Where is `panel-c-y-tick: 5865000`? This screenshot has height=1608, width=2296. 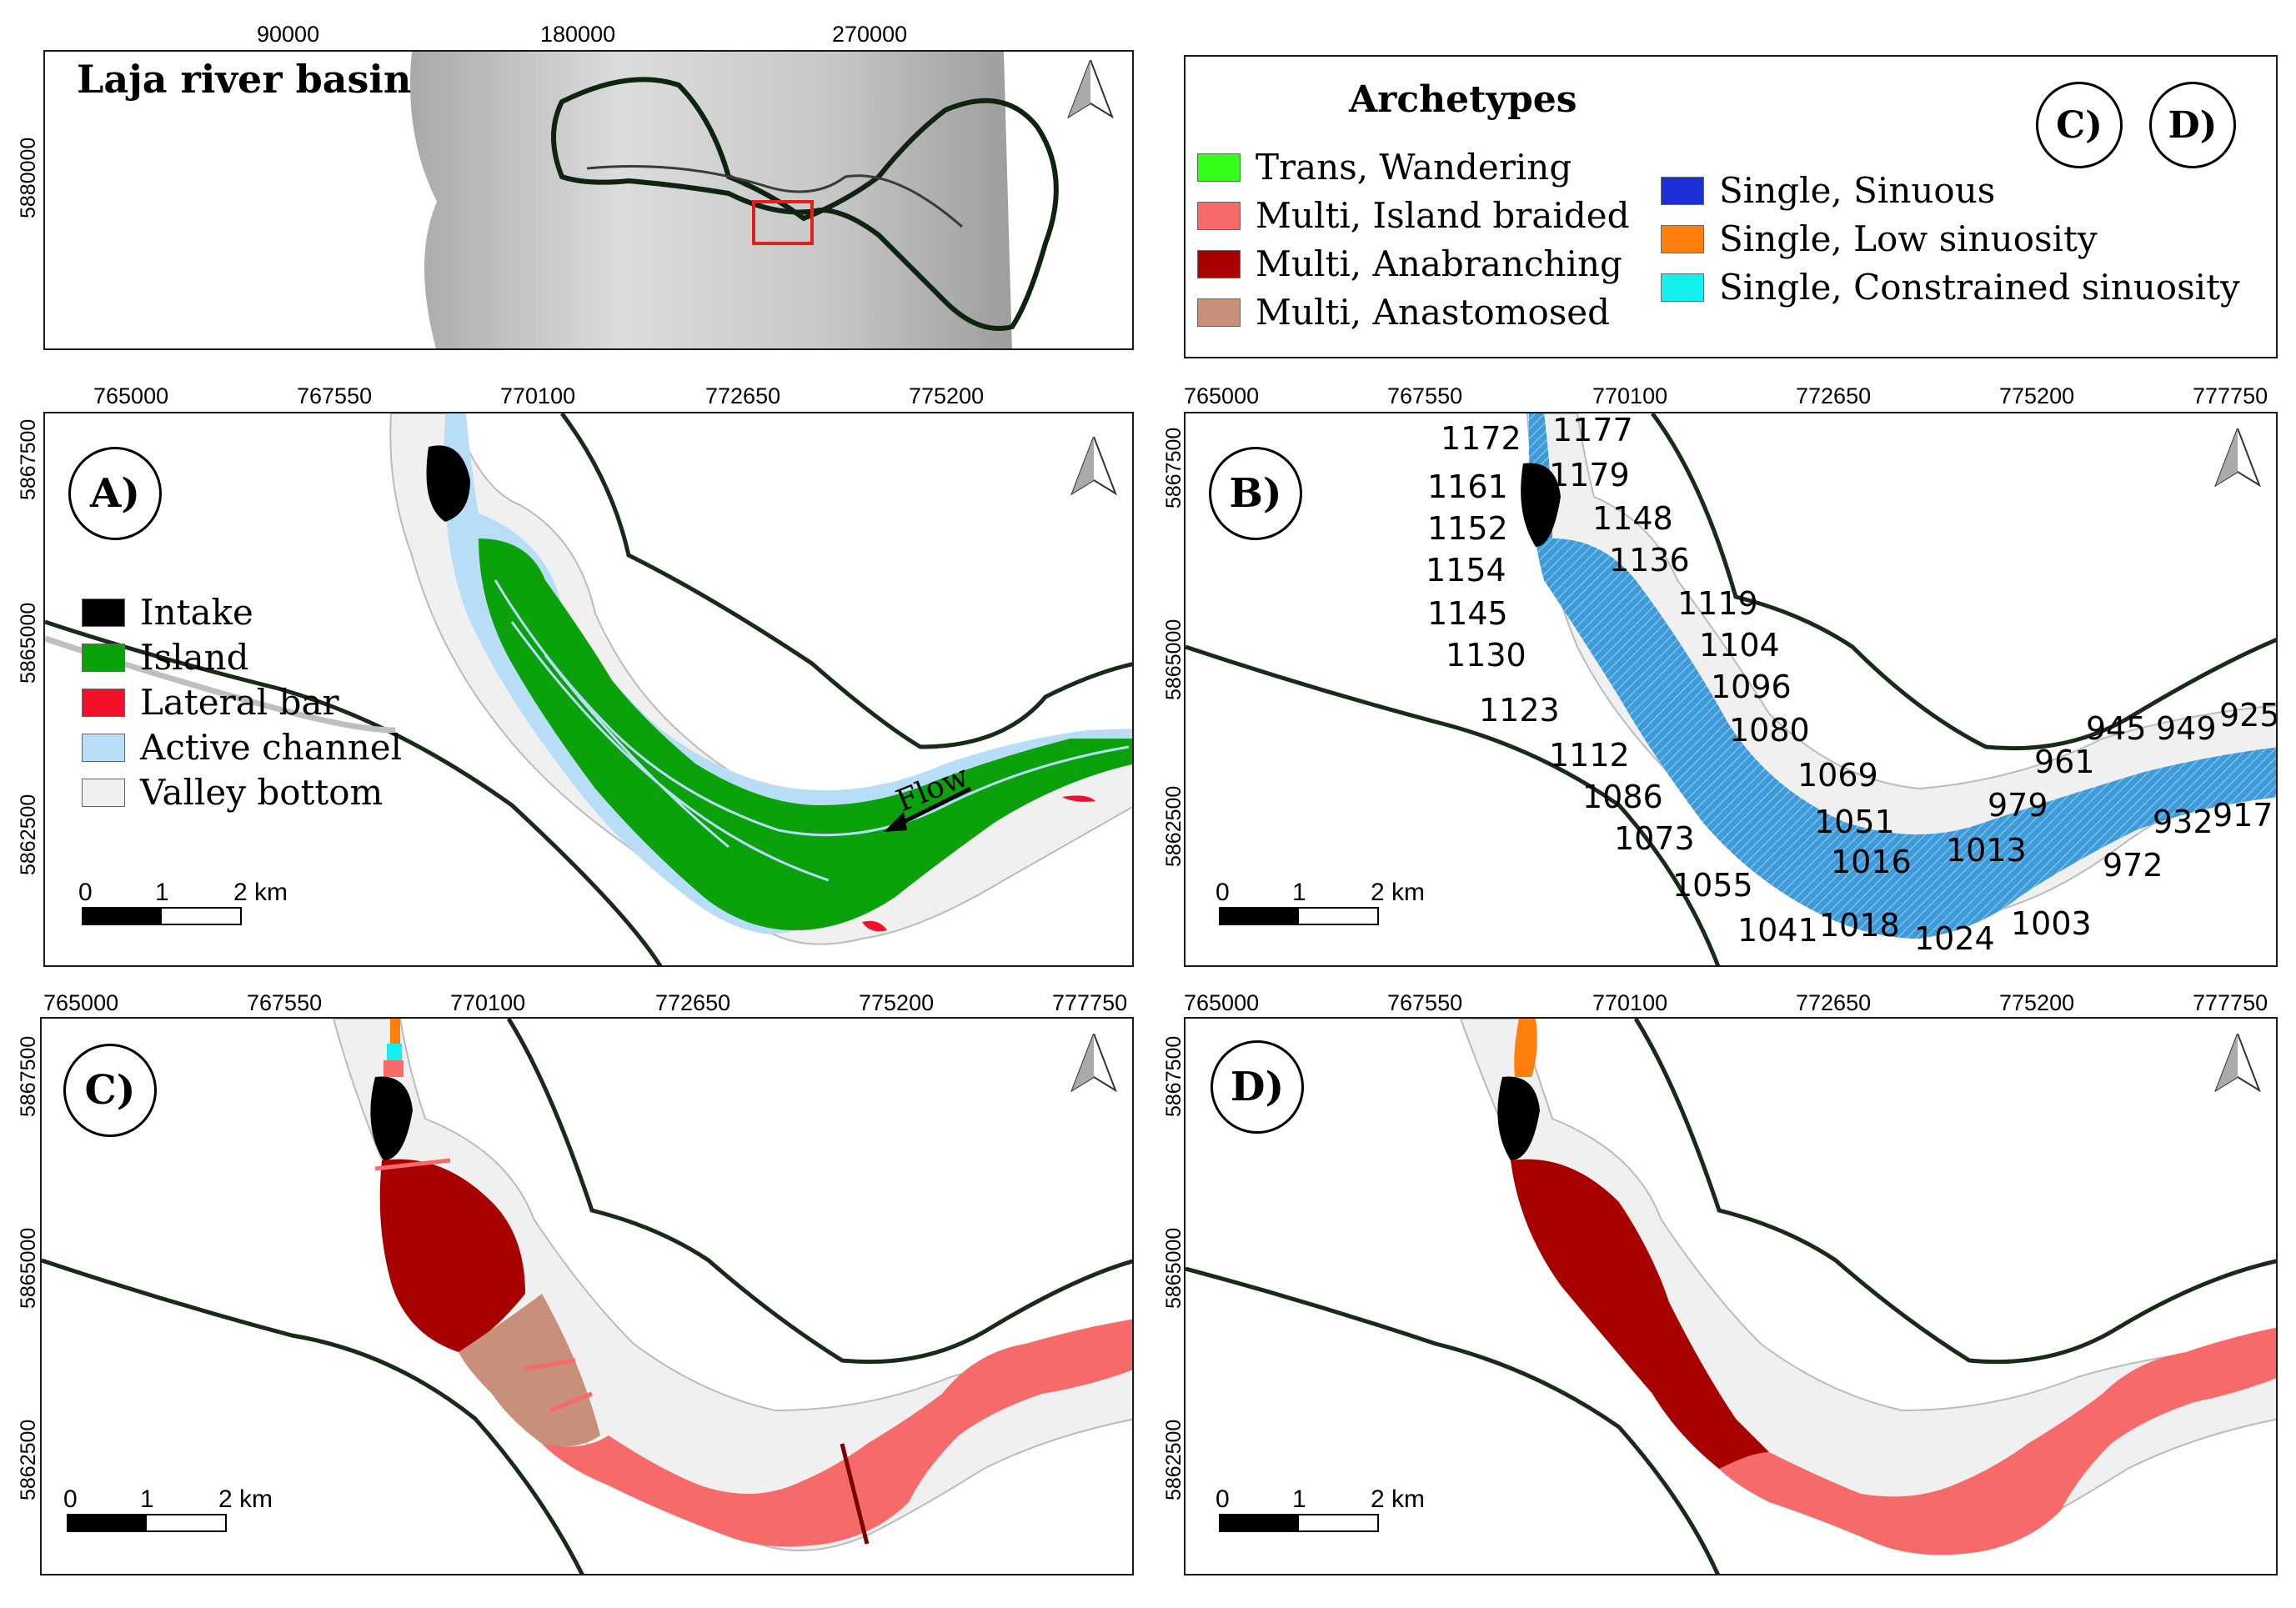 panel-c-y-tick: 5865000 is located at coordinates (29, 1268).